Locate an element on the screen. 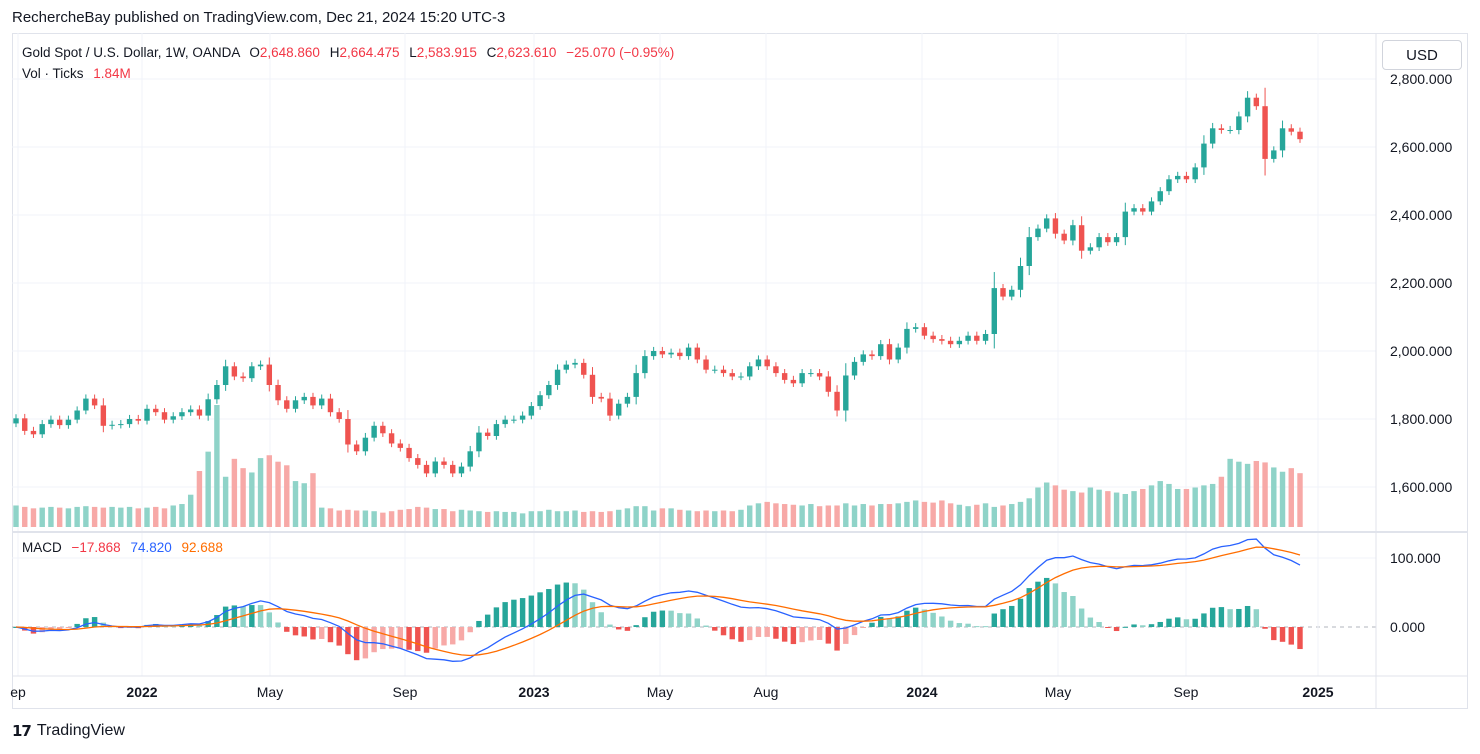 The width and height of the screenshot is (1480, 754). currency-button: USD is located at coordinates (1422, 55).